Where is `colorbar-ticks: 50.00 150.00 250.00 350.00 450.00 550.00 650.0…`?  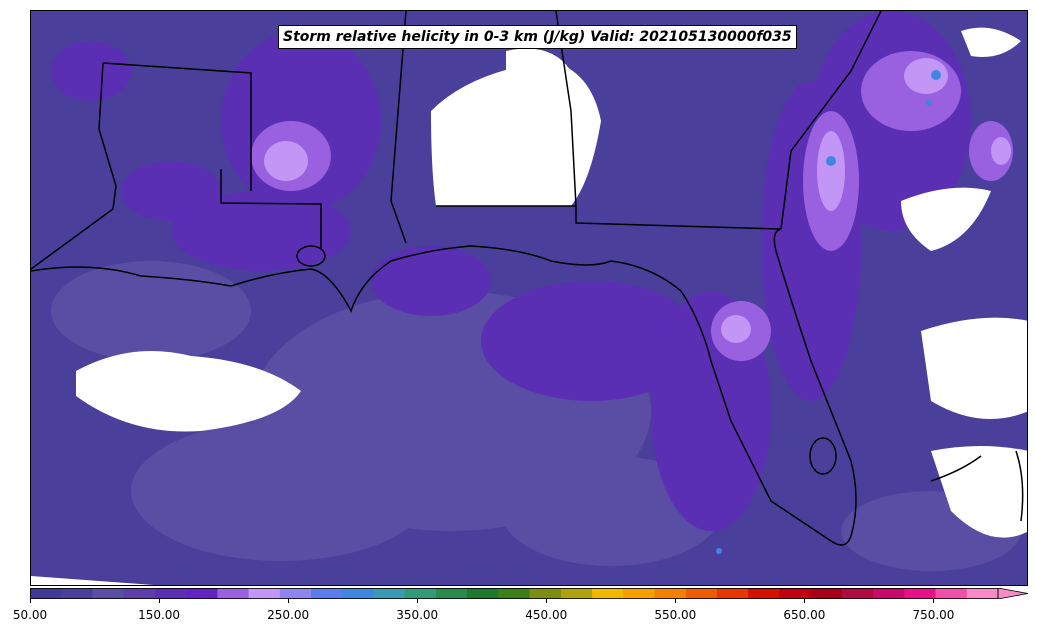
colorbar-ticks: 50.00 150.00 250.00 350.00 450.00 550.00 650.0… is located at coordinates (518, 613).